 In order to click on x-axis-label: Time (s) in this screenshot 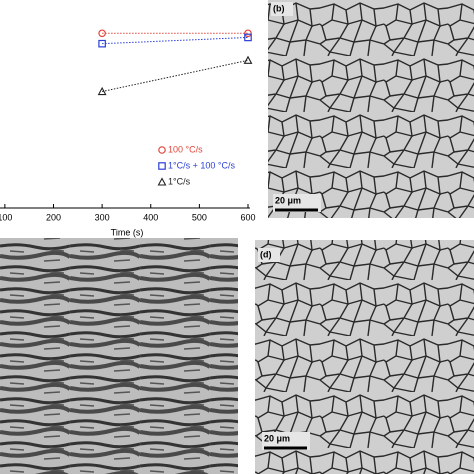, I will do `click(127, 232)`.